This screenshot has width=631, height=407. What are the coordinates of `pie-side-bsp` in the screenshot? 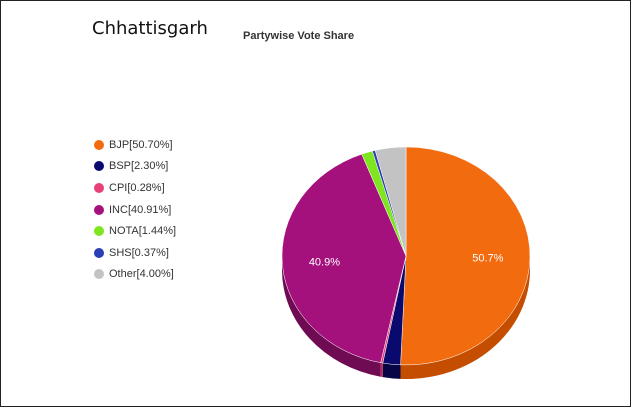 It's located at (391, 371).